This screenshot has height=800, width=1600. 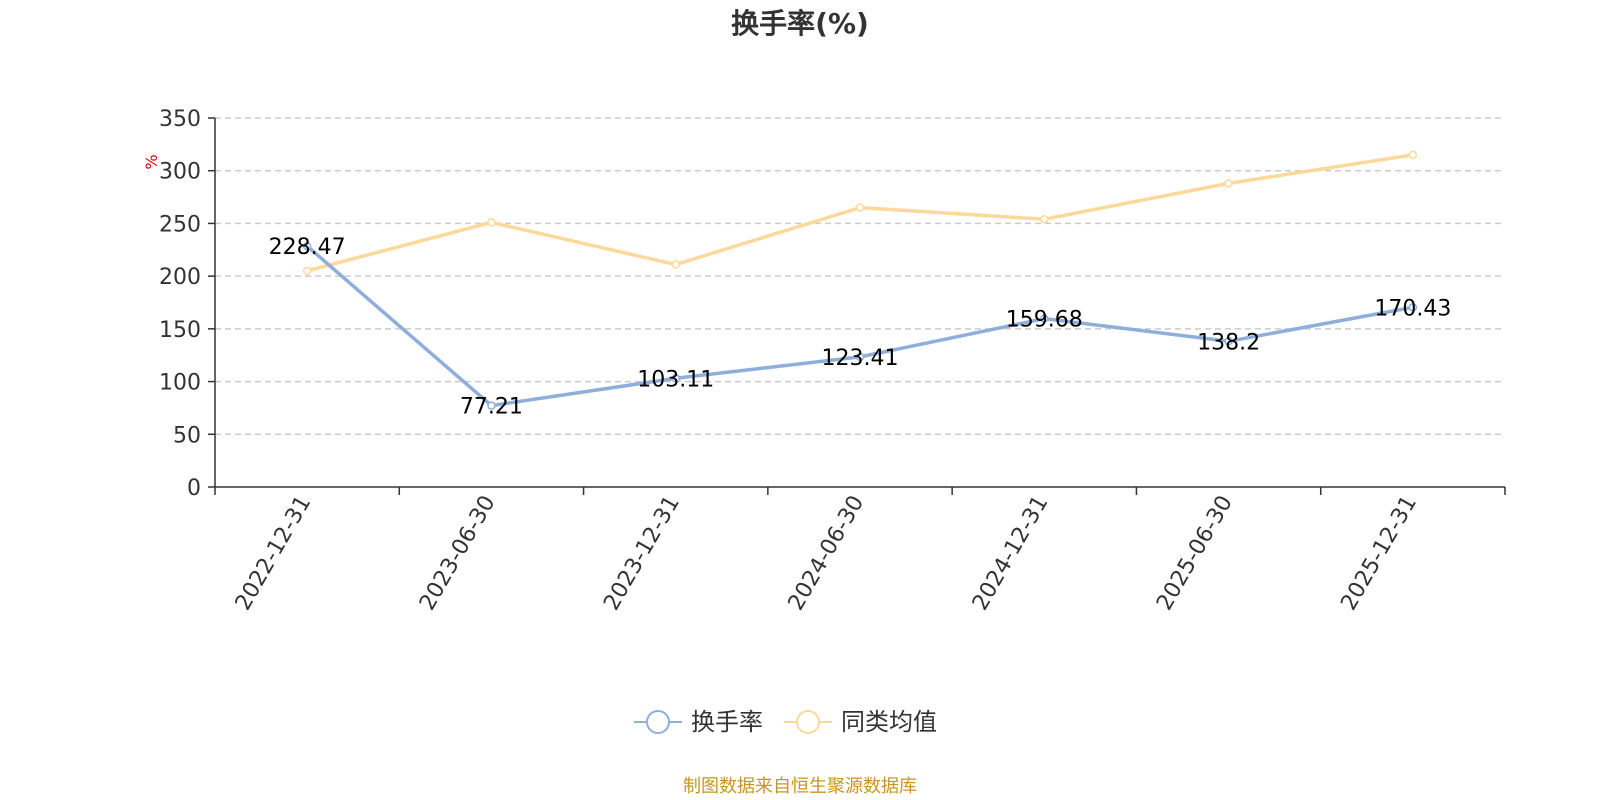 What do you see at coordinates (800, 23) in the screenshot?
I see `chart-title: 换手率(%)` at bounding box center [800, 23].